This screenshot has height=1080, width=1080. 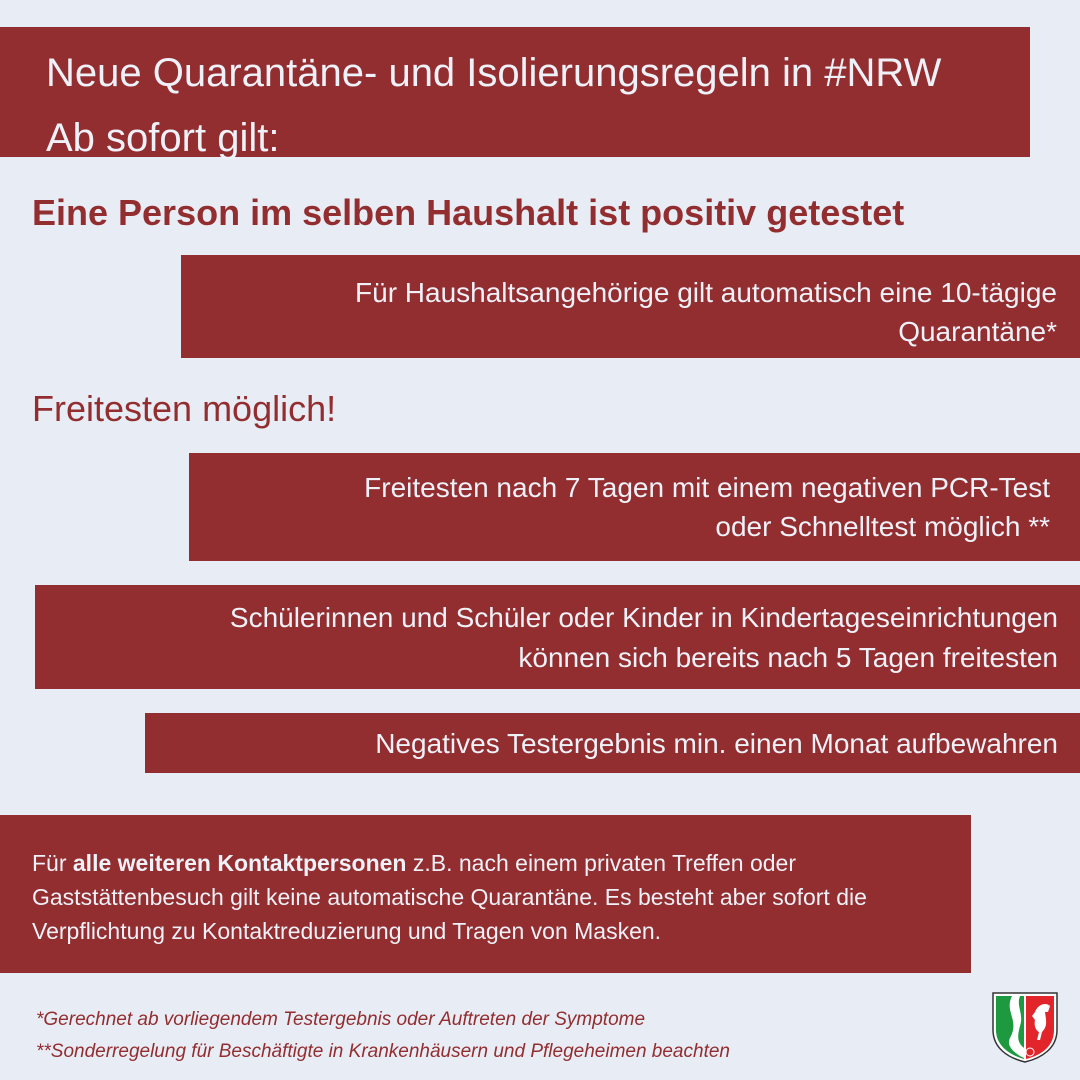 What do you see at coordinates (239, 863) in the screenshot?
I see `contacts-bold: alle weiteren Kontaktpersonen` at bounding box center [239, 863].